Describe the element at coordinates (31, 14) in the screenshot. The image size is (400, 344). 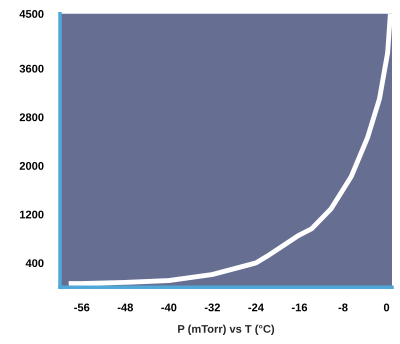
I see `y-tick-label: 4500` at that location.